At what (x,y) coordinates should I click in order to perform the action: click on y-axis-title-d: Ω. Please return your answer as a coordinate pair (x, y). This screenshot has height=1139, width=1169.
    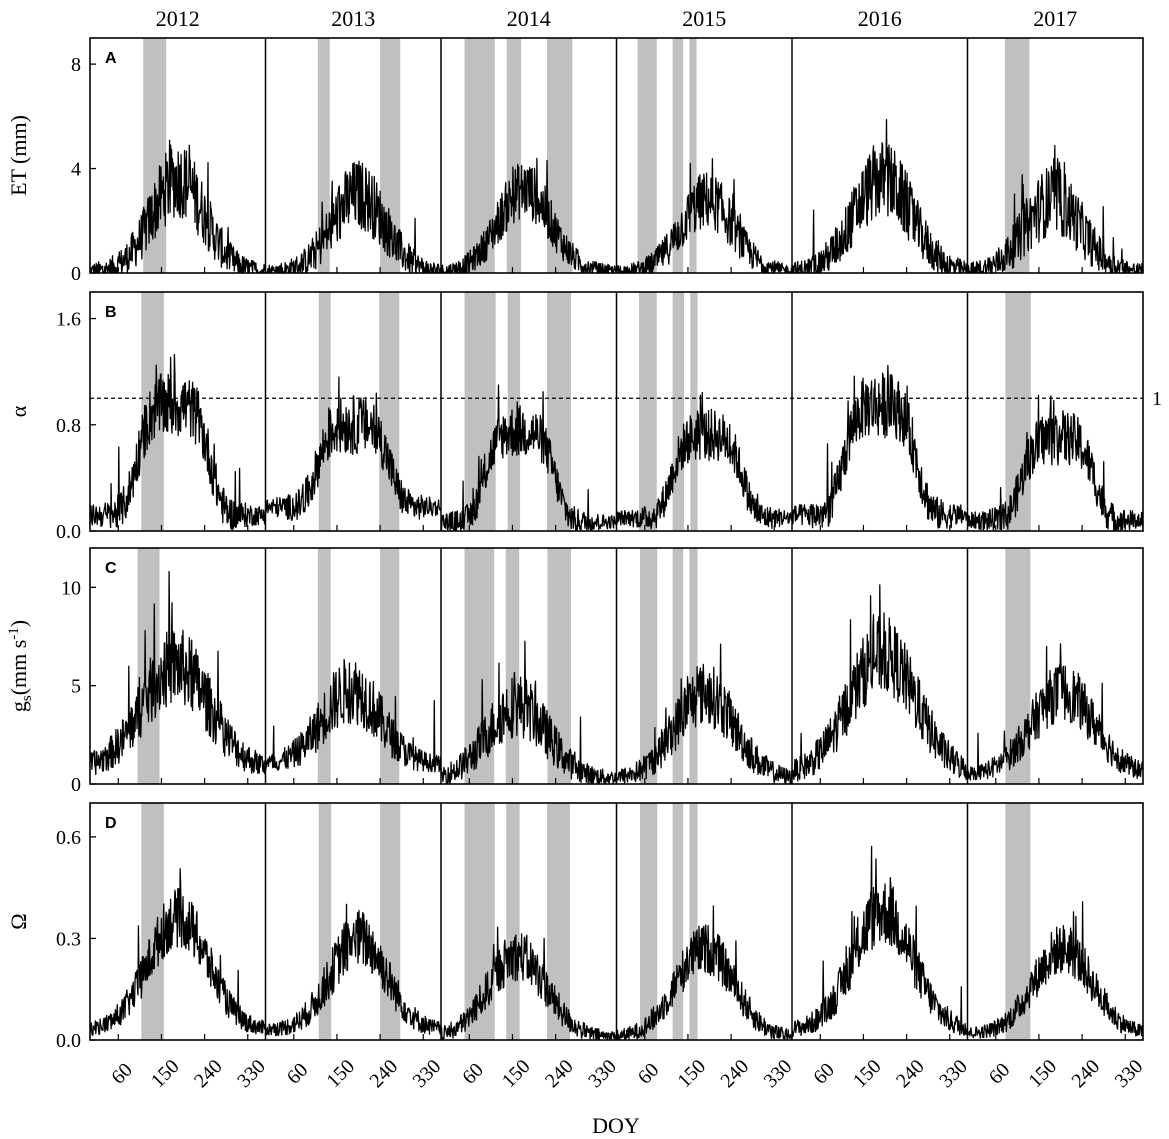
    Looking at the image, I should click on (18, 921).